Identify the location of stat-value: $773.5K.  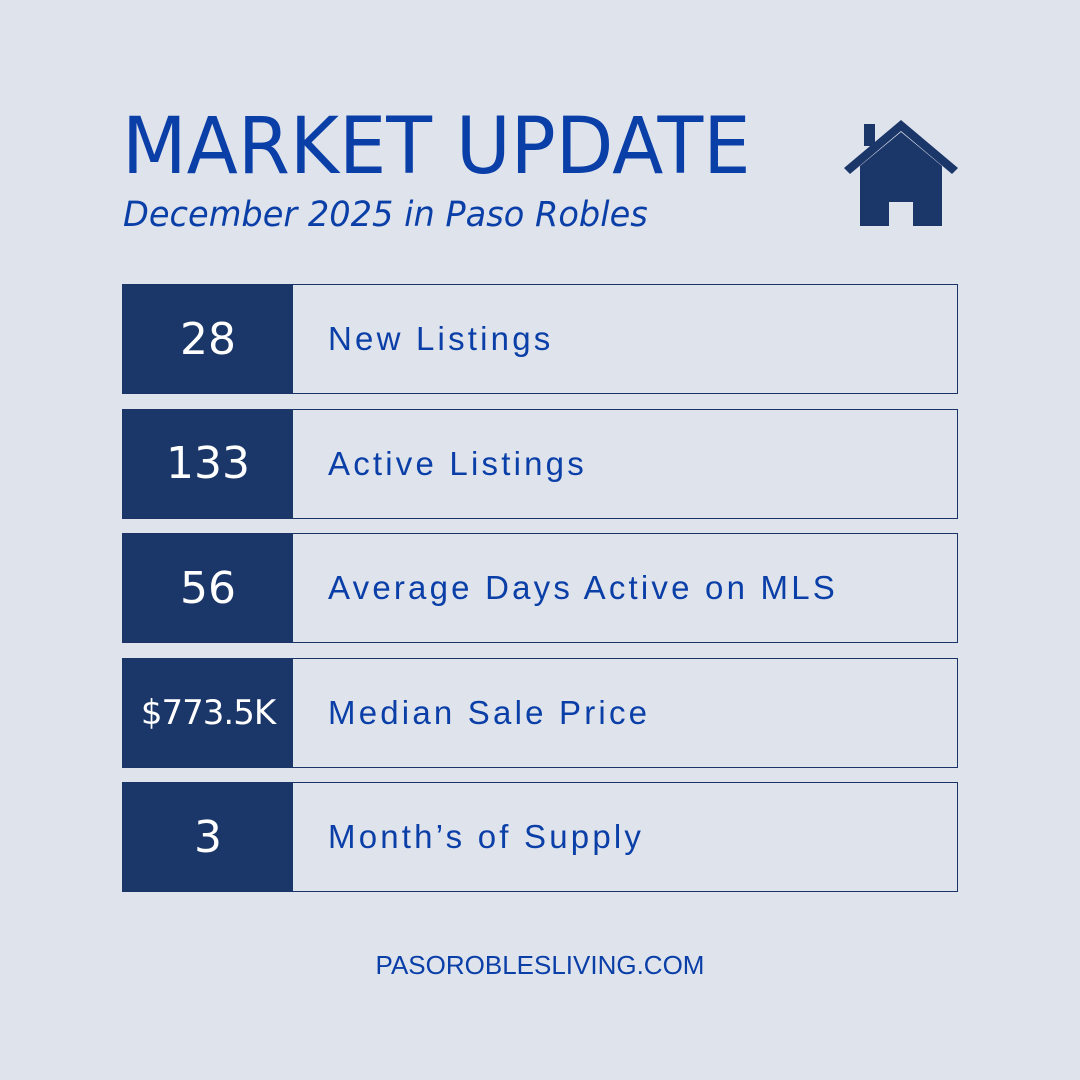
(208, 712).